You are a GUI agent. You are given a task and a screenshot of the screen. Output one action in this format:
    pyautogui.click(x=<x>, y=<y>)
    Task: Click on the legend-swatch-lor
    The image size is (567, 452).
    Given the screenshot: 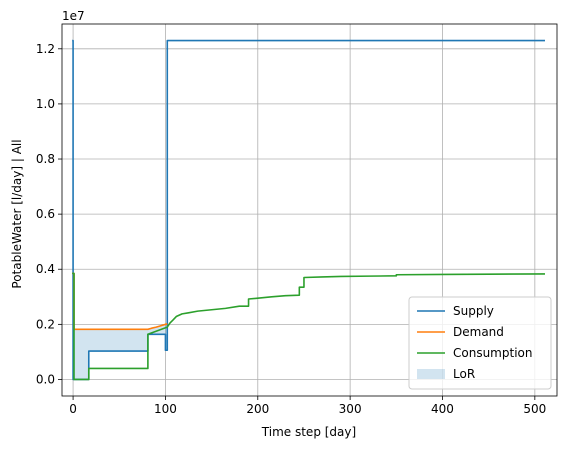 What is the action you would take?
    pyautogui.click(x=431, y=374)
    